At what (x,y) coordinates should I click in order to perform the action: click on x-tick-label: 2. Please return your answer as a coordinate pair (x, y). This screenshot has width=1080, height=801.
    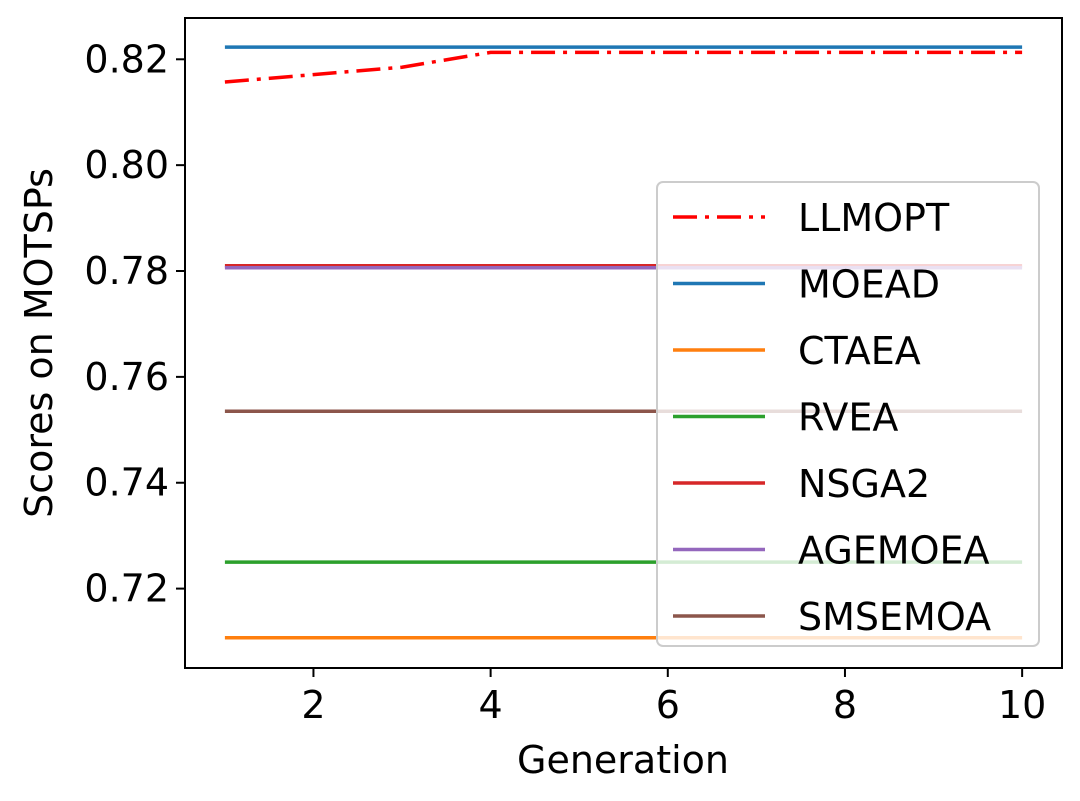
    Looking at the image, I should click on (313, 705).